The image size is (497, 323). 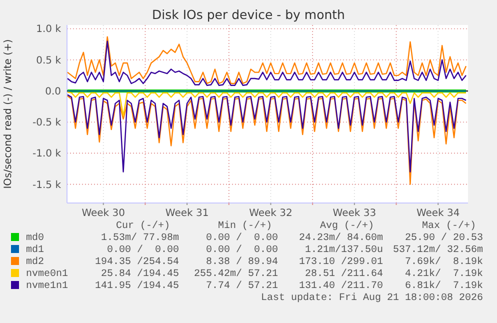 What do you see at coordinates (47, 123) in the screenshot?
I see `y-tick-label: -0.5 k` at bounding box center [47, 123].